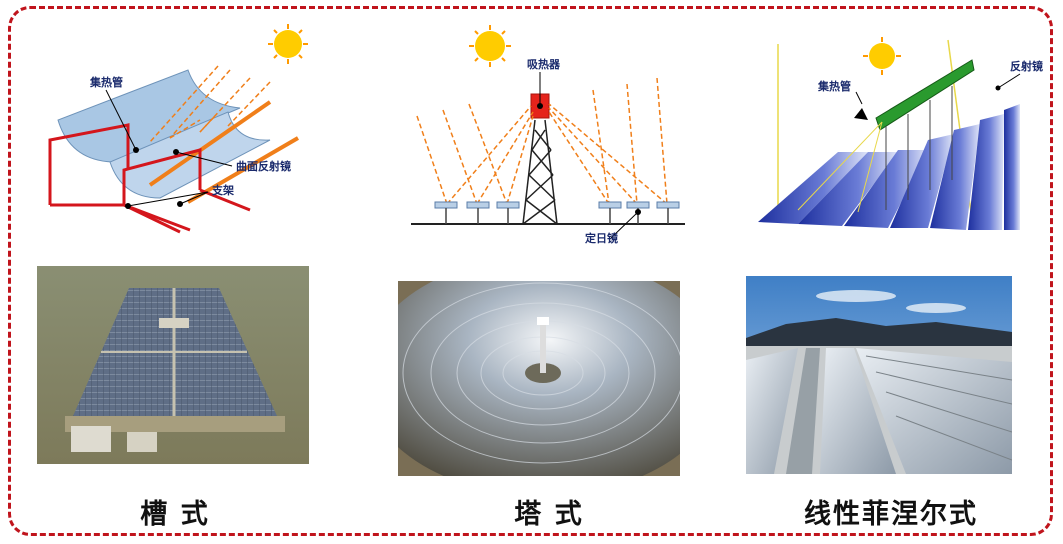 This screenshot has width=1063, height=544. I want to click on curved-mirror, so click(164, 134).